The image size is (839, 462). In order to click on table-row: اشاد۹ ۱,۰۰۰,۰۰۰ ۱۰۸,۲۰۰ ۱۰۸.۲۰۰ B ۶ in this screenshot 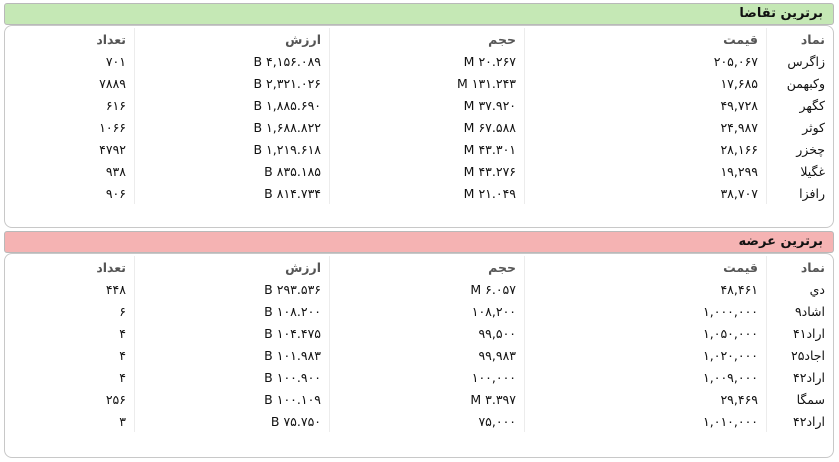, I will do `click(419, 311)`.